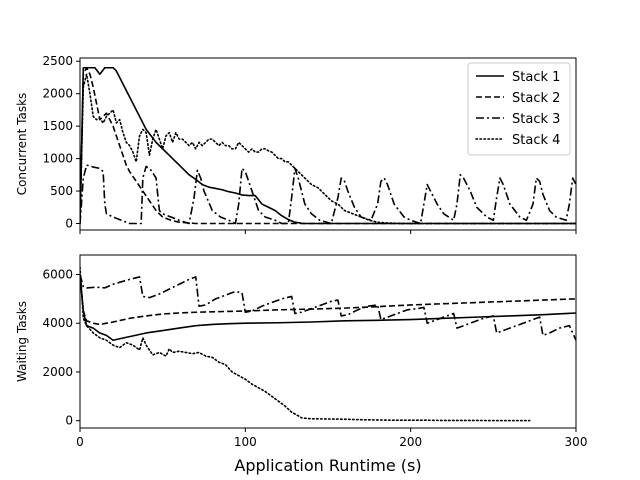  I want to click on x-tick-label: 300, so click(576, 442).